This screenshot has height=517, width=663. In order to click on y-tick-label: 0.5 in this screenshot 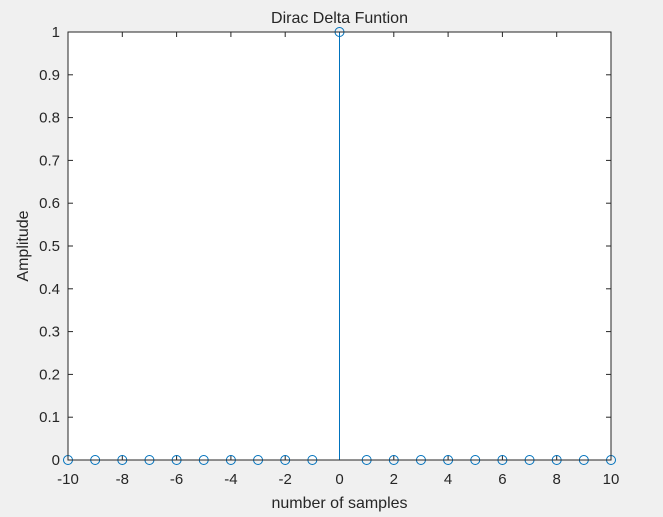, I will do `click(49, 246)`.